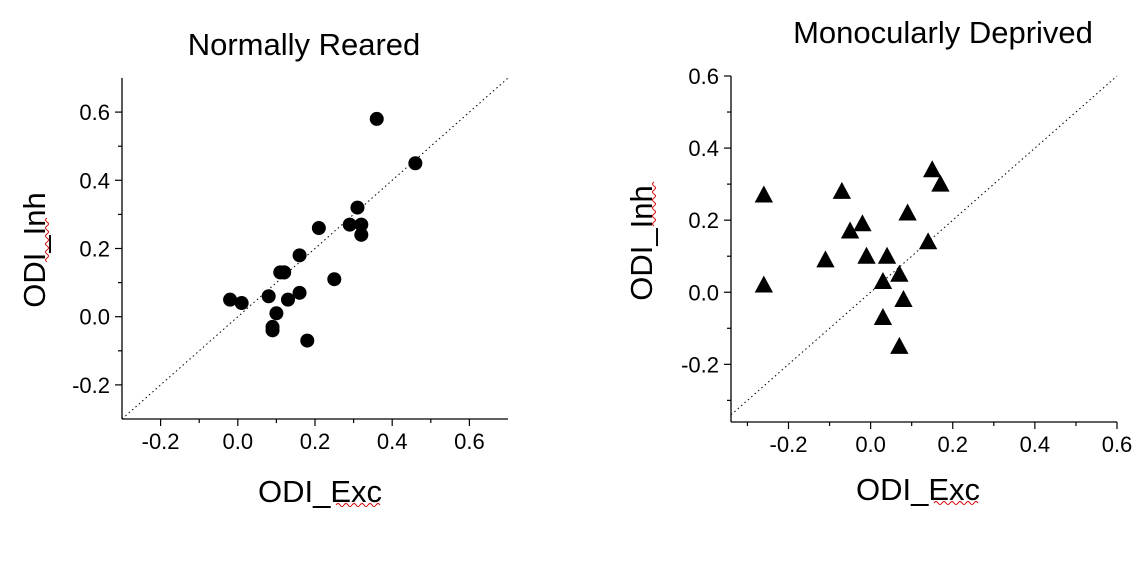 The height and width of the screenshot is (564, 1144). I want to click on chart-title: Normally Reared, so click(304, 44).